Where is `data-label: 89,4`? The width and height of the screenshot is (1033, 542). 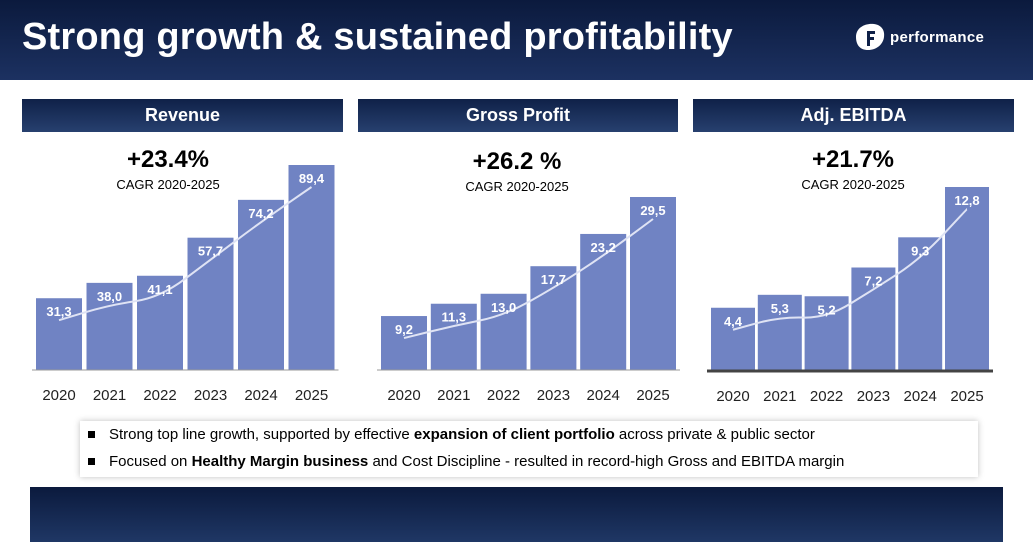
data-label: 89,4 is located at coordinates (312, 178).